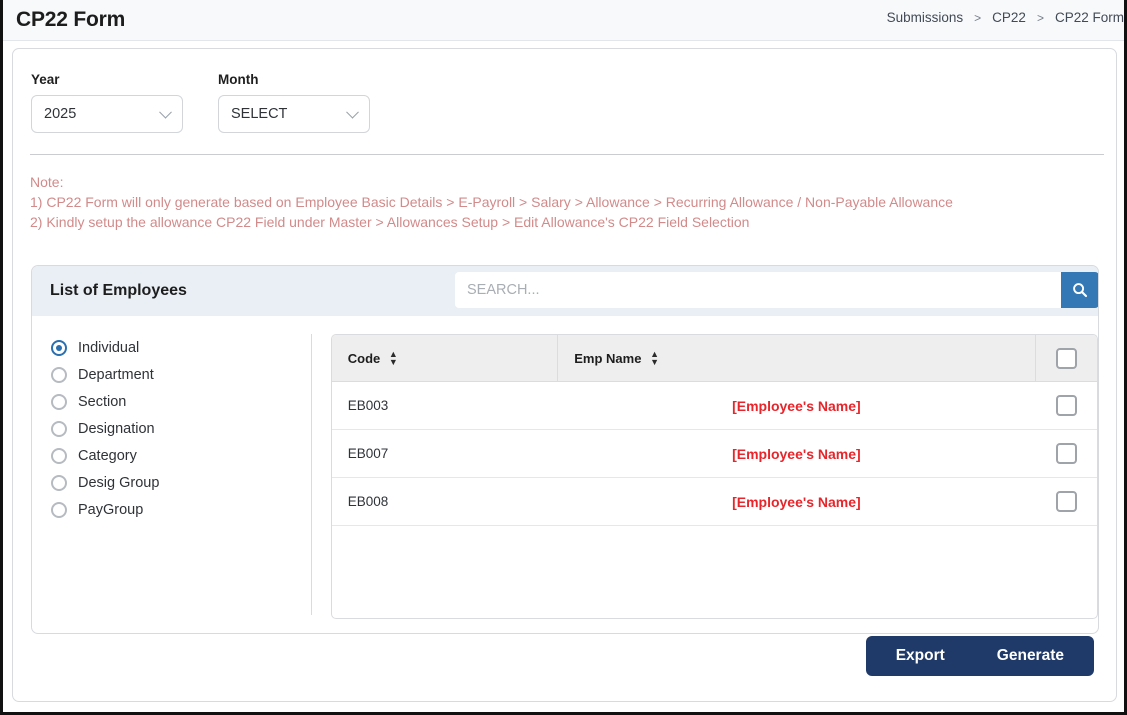 This screenshot has width=1127, height=715. What do you see at coordinates (294, 114) in the screenshot?
I see `month-select: SELECT` at bounding box center [294, 114].